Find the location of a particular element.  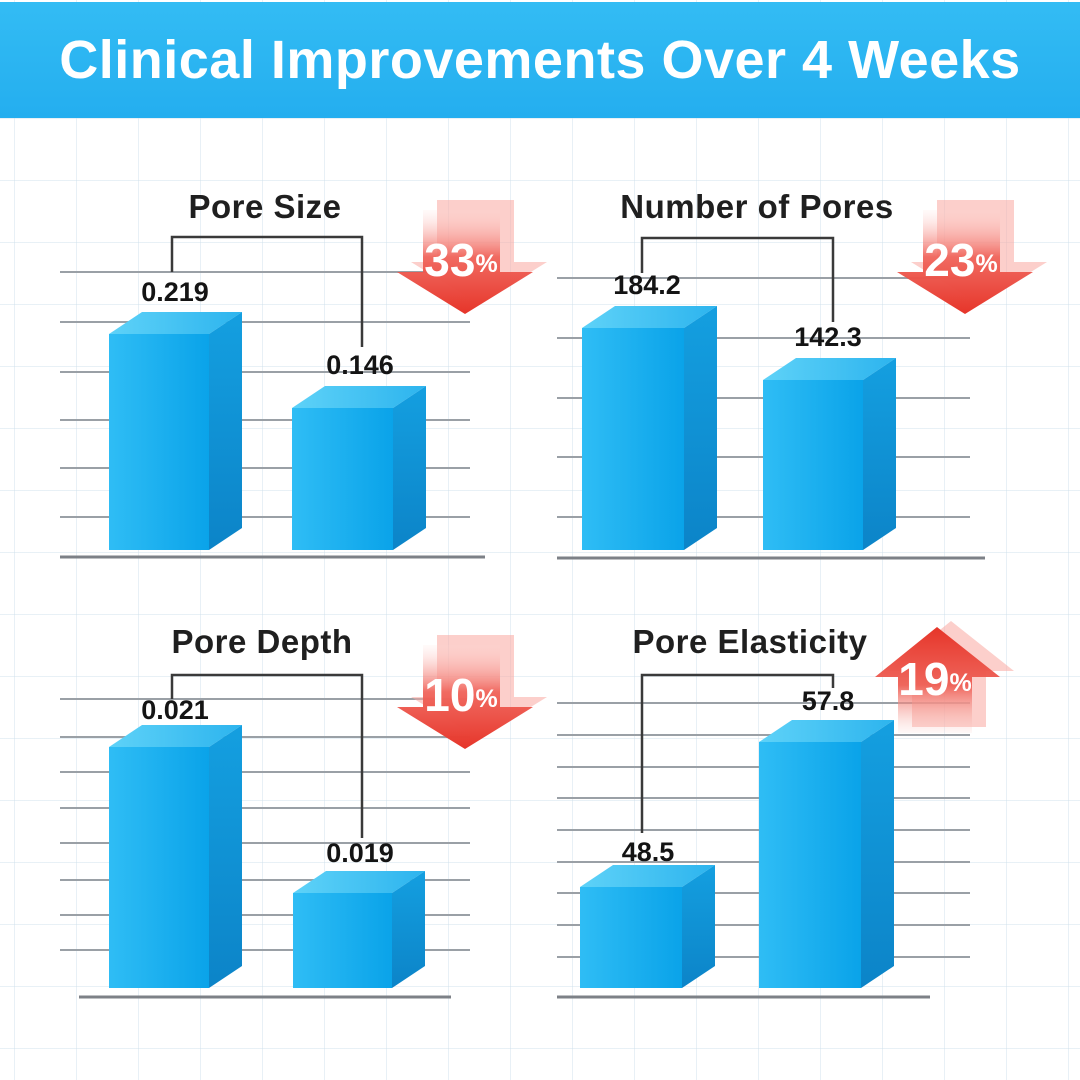

value-after-label: 0.146 is located at coordinates (360, 365).